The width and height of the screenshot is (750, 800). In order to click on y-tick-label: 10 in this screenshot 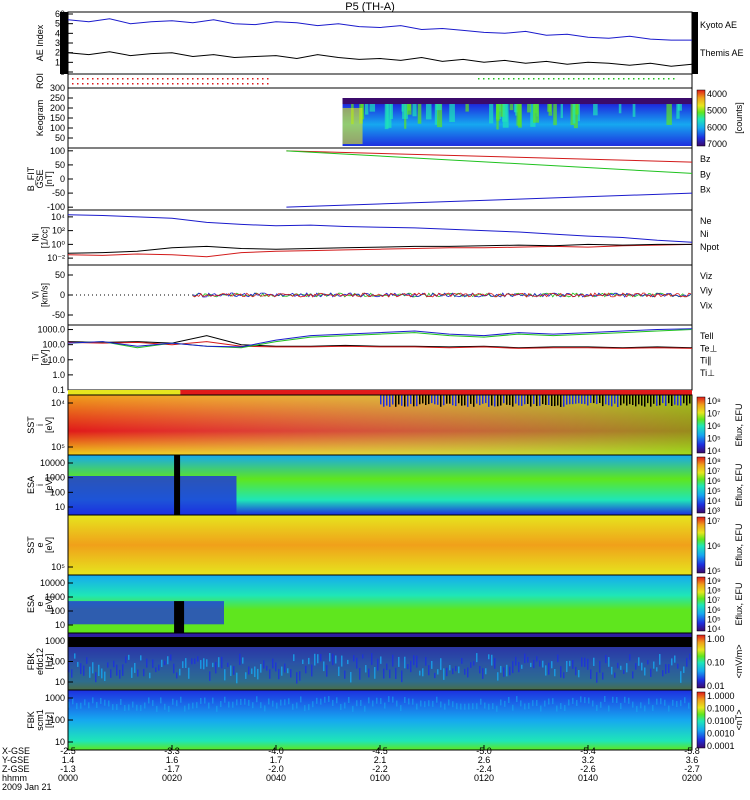, I will do `click(60, 625)`.